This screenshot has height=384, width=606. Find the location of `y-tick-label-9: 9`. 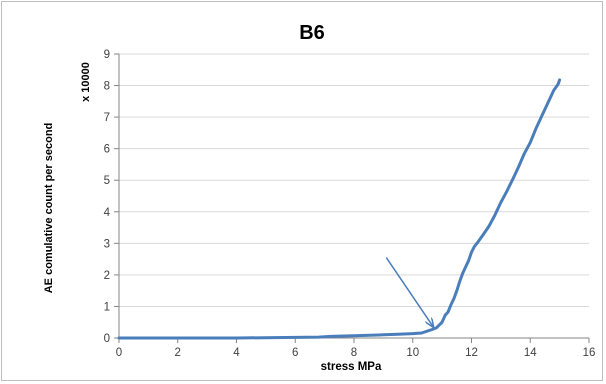

y-tick-label-9: 9 is located at coordinates (107, 55).